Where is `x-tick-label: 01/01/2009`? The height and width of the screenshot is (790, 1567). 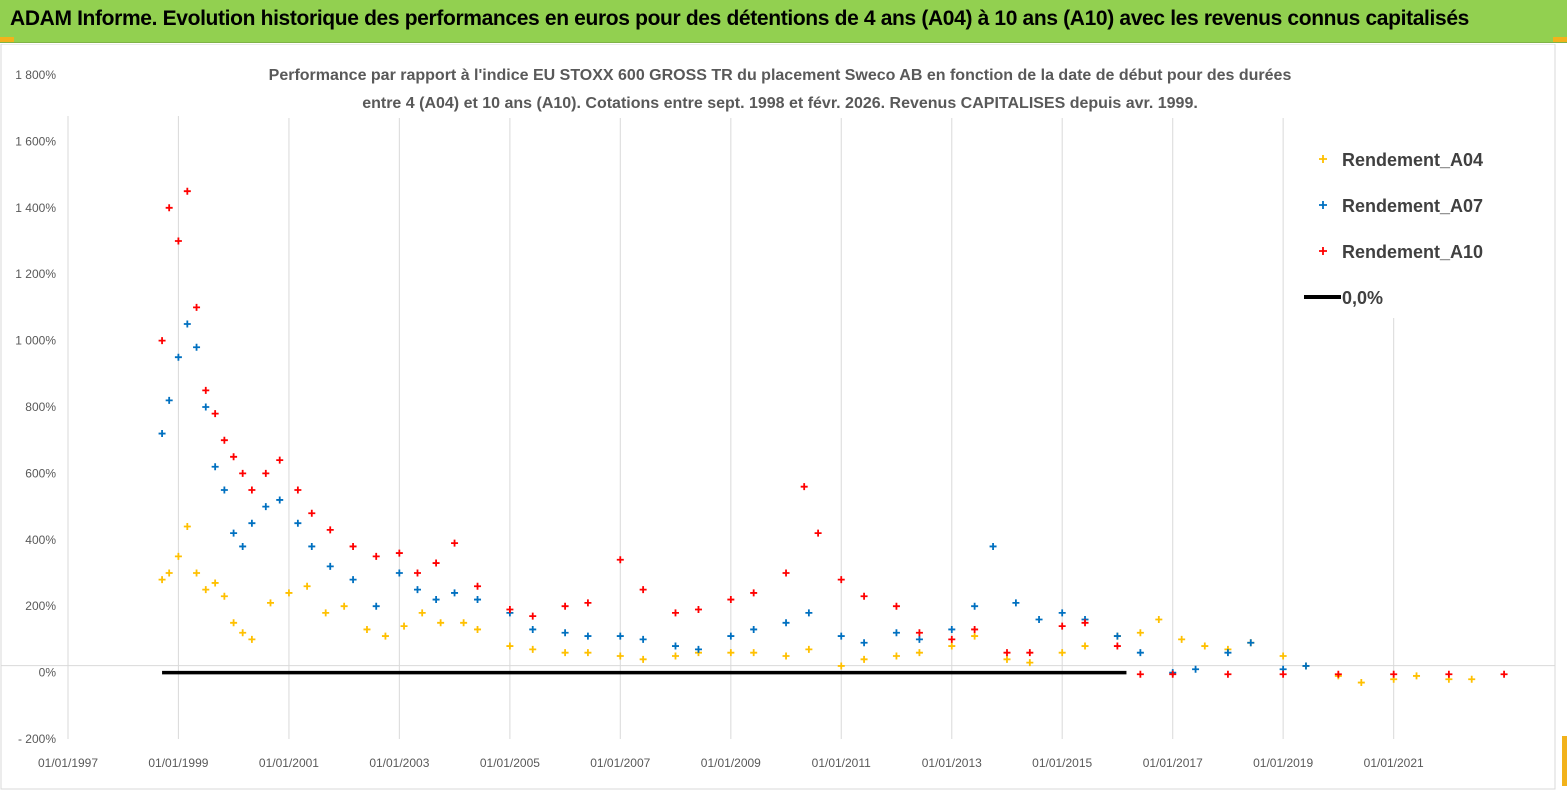
x-tick-label: 01/01/2009 is located at coordinates (731, 763).